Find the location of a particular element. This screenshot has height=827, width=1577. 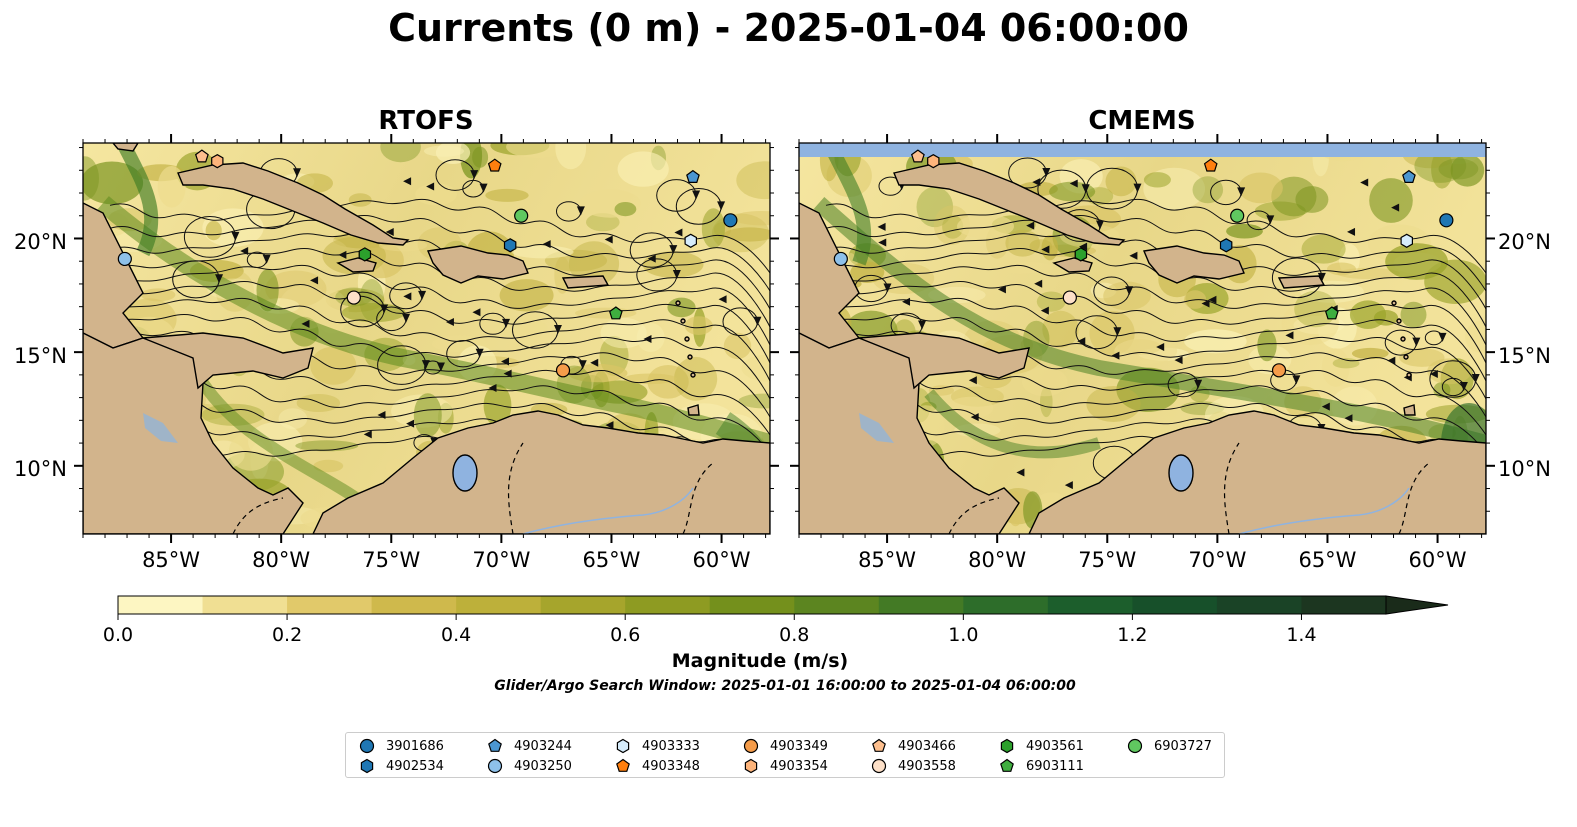

lon-label: 70°W is located at coordinates (1217, 560).